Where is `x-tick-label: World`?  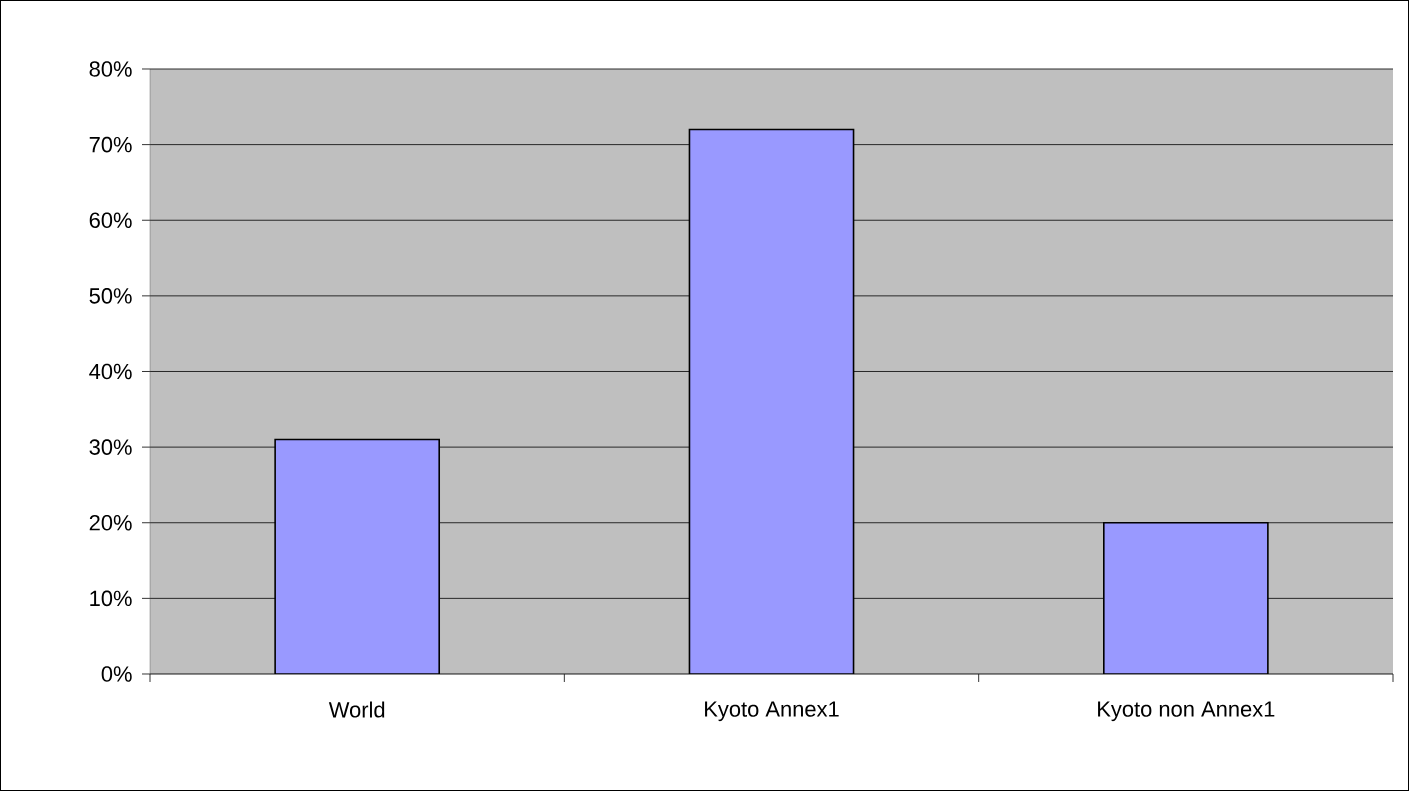
x-tick-label: World is located at coordinates (356, 709).